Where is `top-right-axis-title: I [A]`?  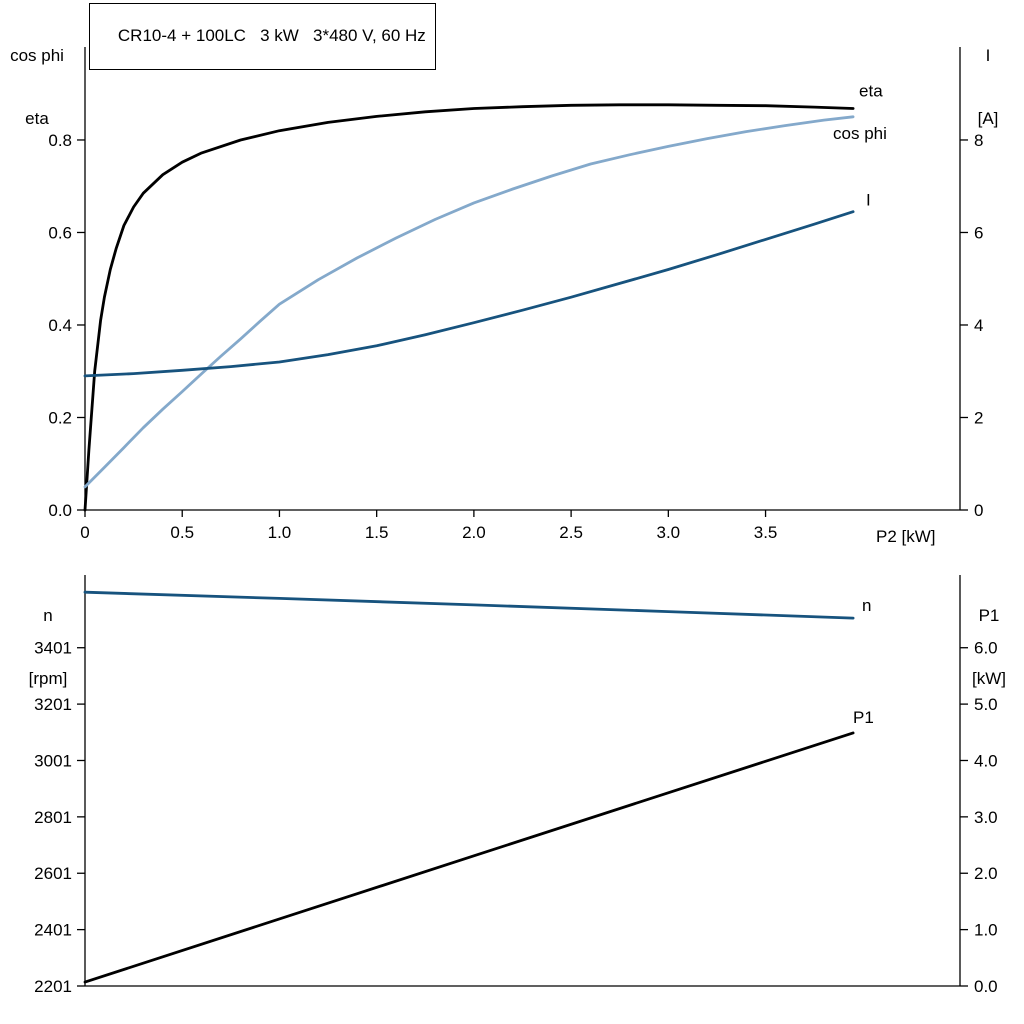
top-right-axis-title: I [A] is located at coordinates (988, 87).